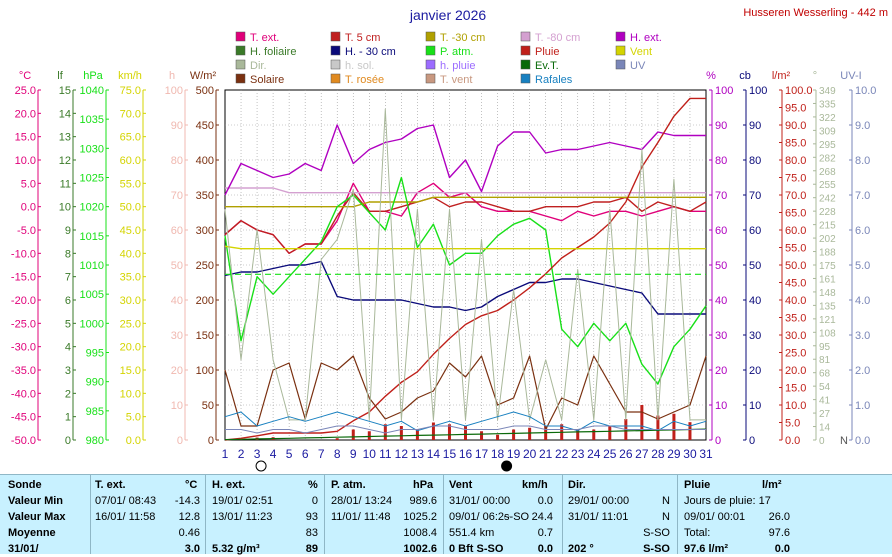 The height and width of the screenshot is (557, 892). What do you see at coordinates (827, 118) in the screenshot?
I see `tick-label: 322` at bounding box center [827, 118].